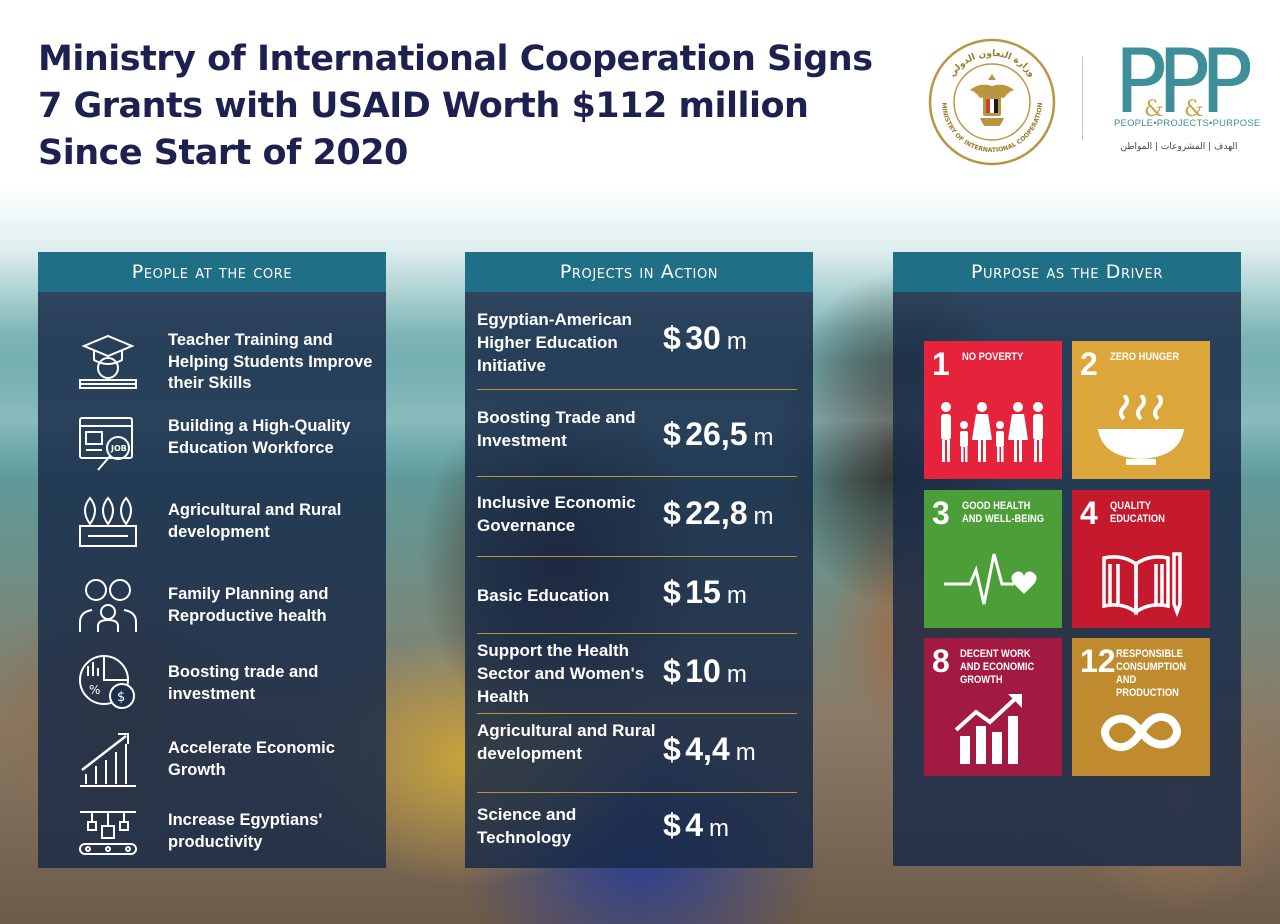 The width and height of the screenshot is (1280, 924). I want to click on project-name: Boosting Trade and Investment, so click(556, 429).